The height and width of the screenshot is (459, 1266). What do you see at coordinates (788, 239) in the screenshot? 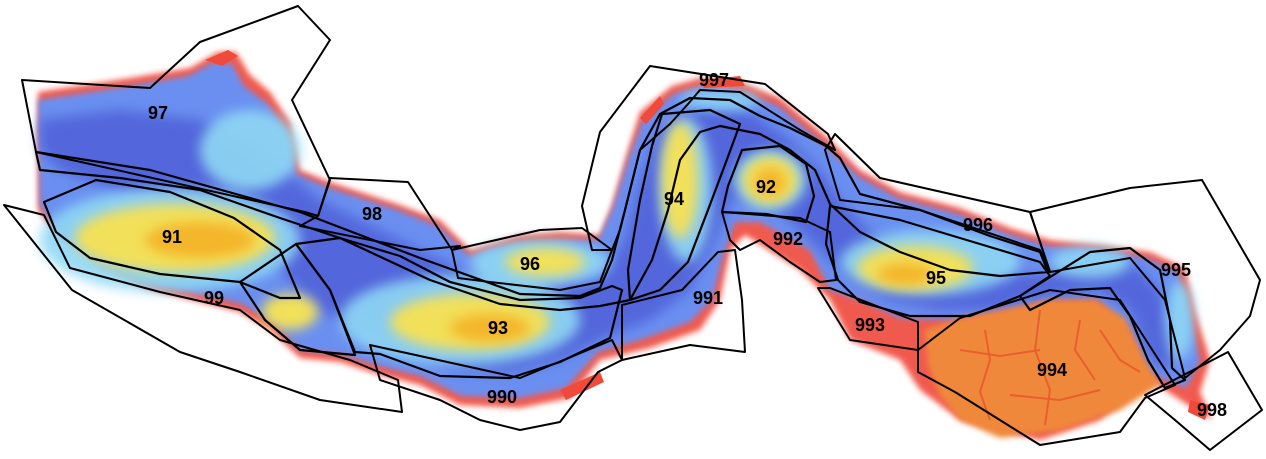
I see `label-992: 992` at bounding box center [788, 239].